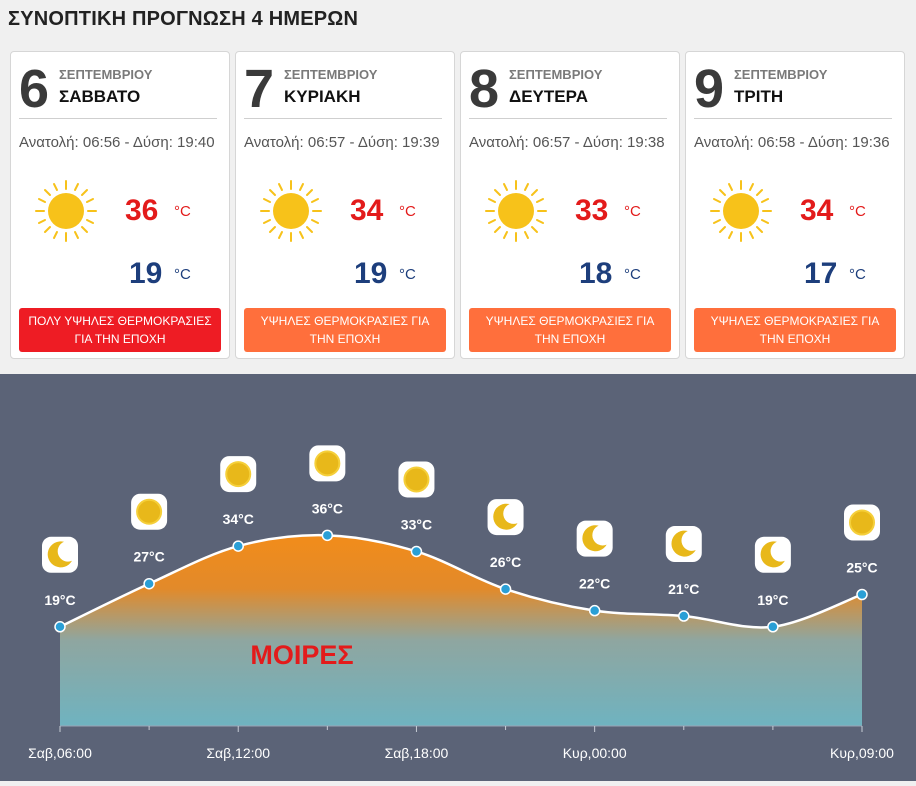 The height and width of the screenshot is (786, 916). Describe the element at coordinates (548, 96) in the screenshot. I see `weekday-name: ΔΕΥΤΕΡΑ` at that location.